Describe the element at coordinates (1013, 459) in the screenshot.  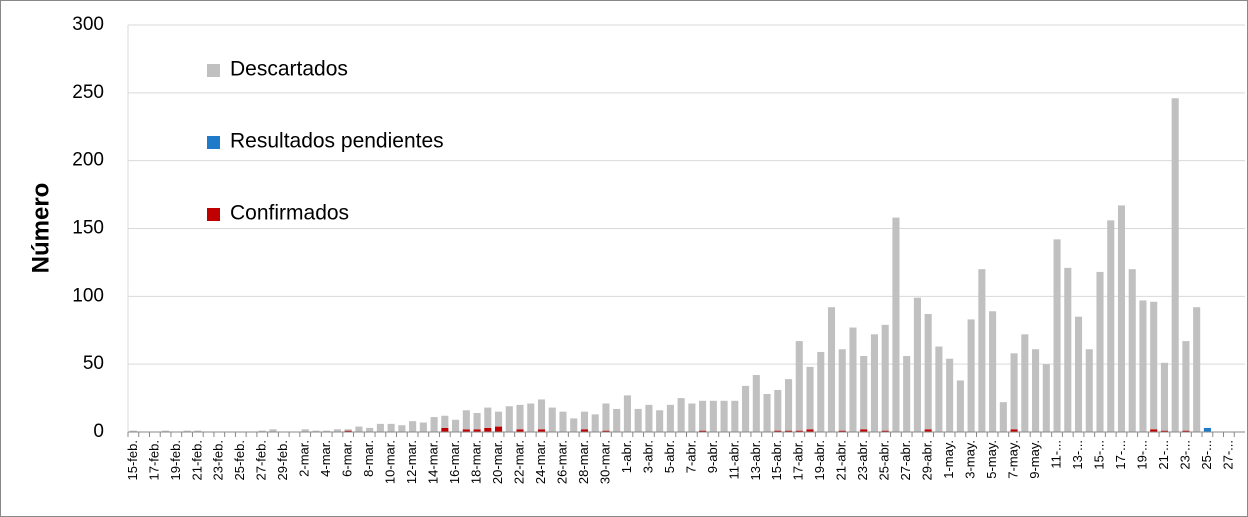
I see `x-tick-label: 7-may.` at that location.